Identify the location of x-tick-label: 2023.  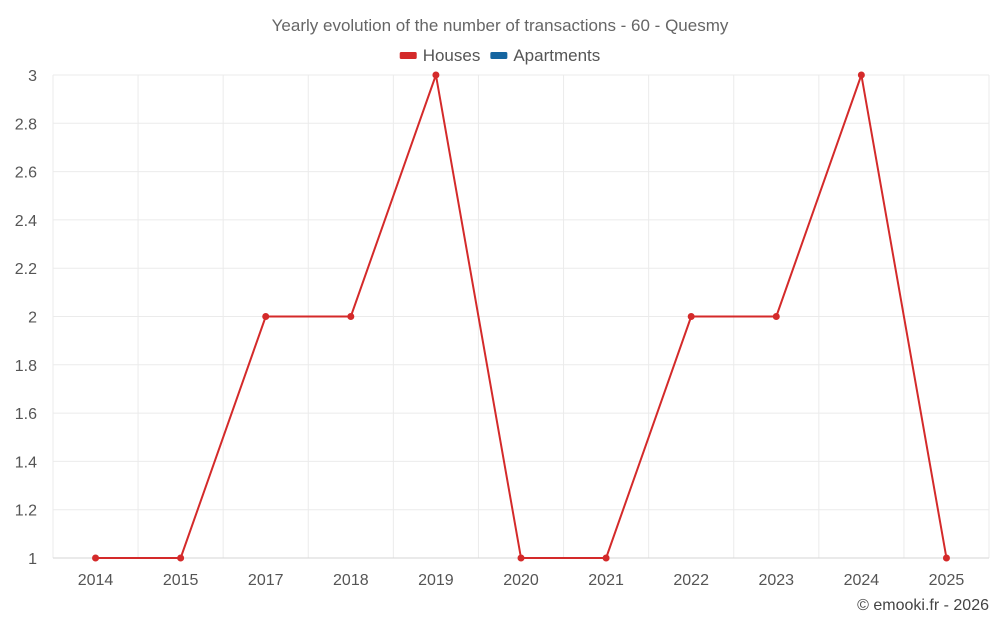
(776, 580).